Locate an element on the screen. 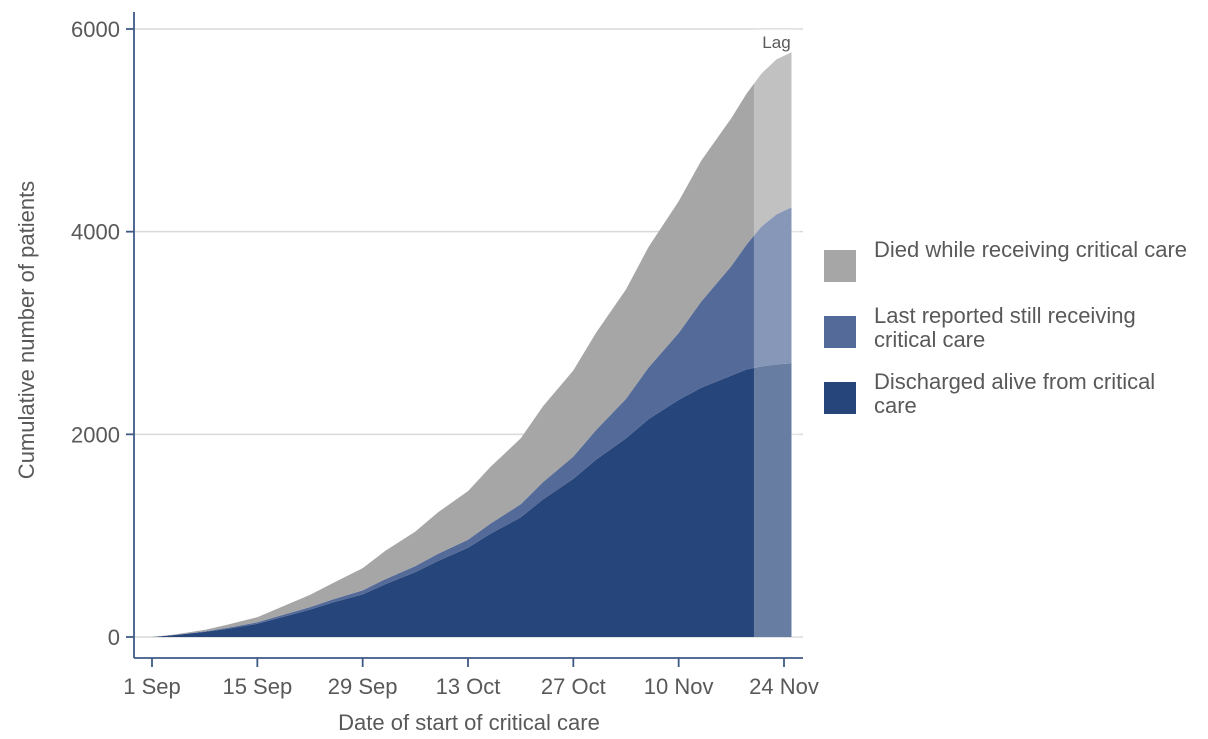 Image resolution: width=1208 pixels, height=739 pixels. legend-item-0: Died while receiving critical care is located at coordinates (1014, 271).